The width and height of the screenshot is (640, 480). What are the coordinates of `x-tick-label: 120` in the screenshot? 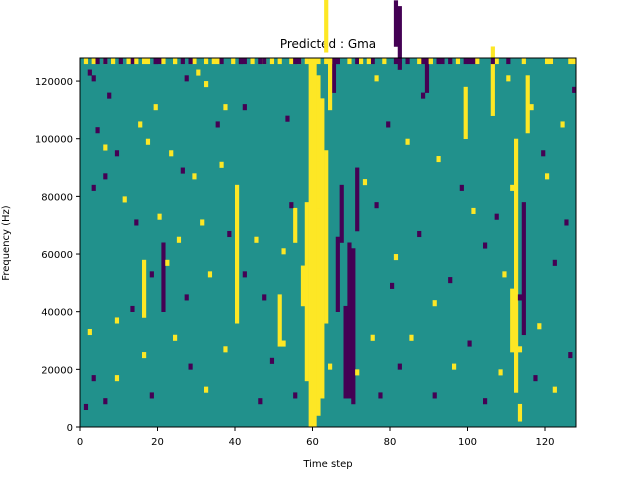 It's located at (544, 442).